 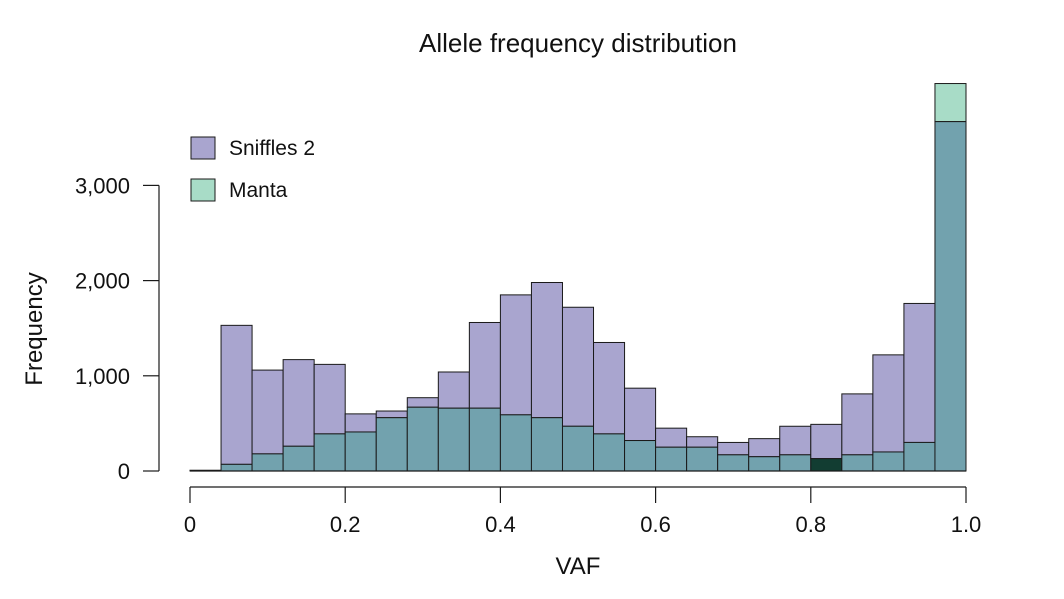 What do you see at coordinates (966, 524) in the screenshot?
I see `x-tick-label: 1.0` at bounding box center [966, 524].